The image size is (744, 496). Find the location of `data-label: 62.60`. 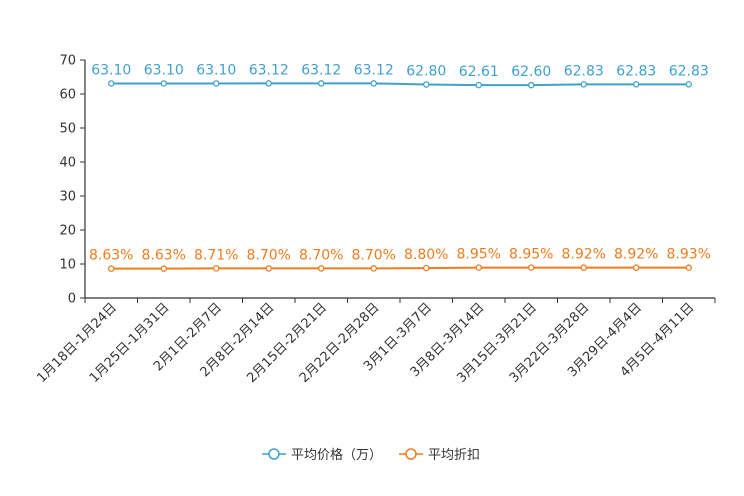

data-label: 62.60 is located at coordinates (531, 72).